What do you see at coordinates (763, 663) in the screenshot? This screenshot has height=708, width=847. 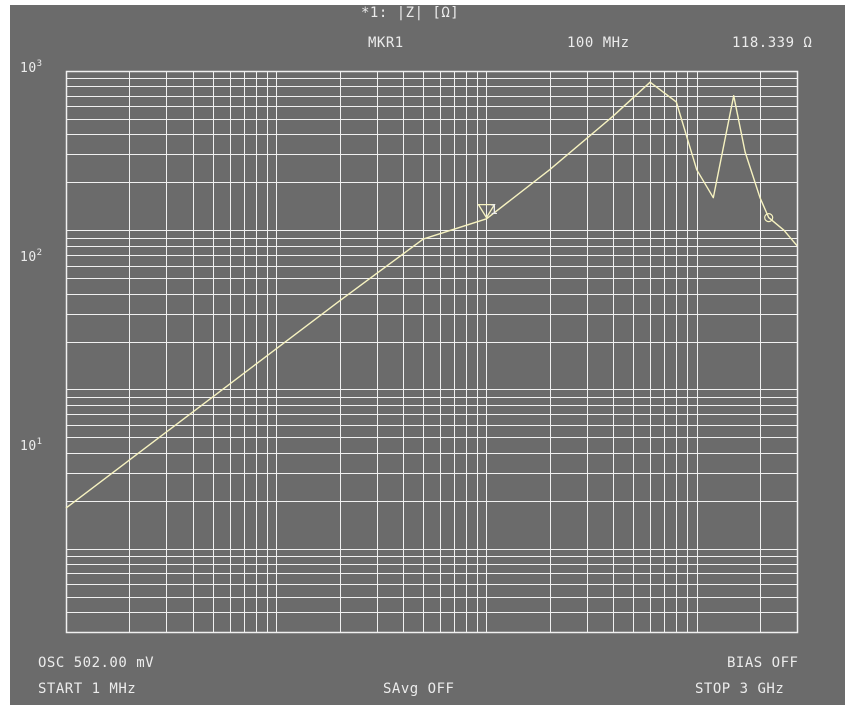 I see `bias-status: BIAS OFF` at bounding box center [763, 663].